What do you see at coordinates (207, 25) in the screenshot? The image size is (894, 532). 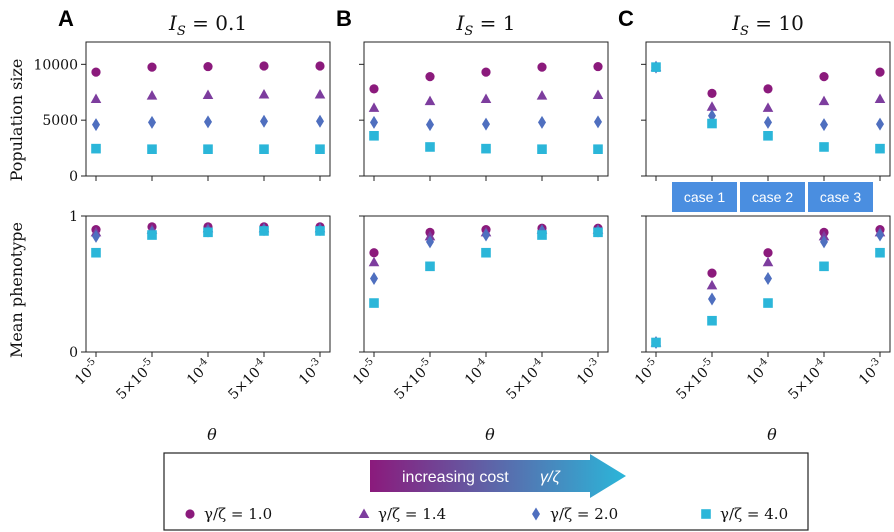 I see `panel-title: IS = 0.1` at bounding box center [207, 25].